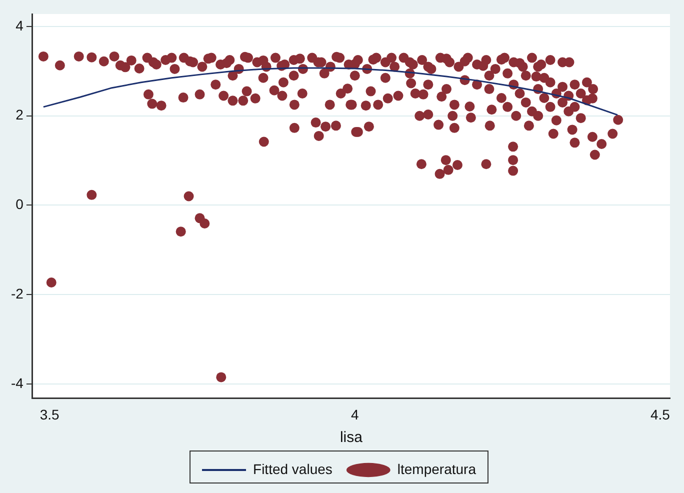 This screenshot has width=684, height=493. I want to click on x-tick-label: 3.5, so click(50, 414).